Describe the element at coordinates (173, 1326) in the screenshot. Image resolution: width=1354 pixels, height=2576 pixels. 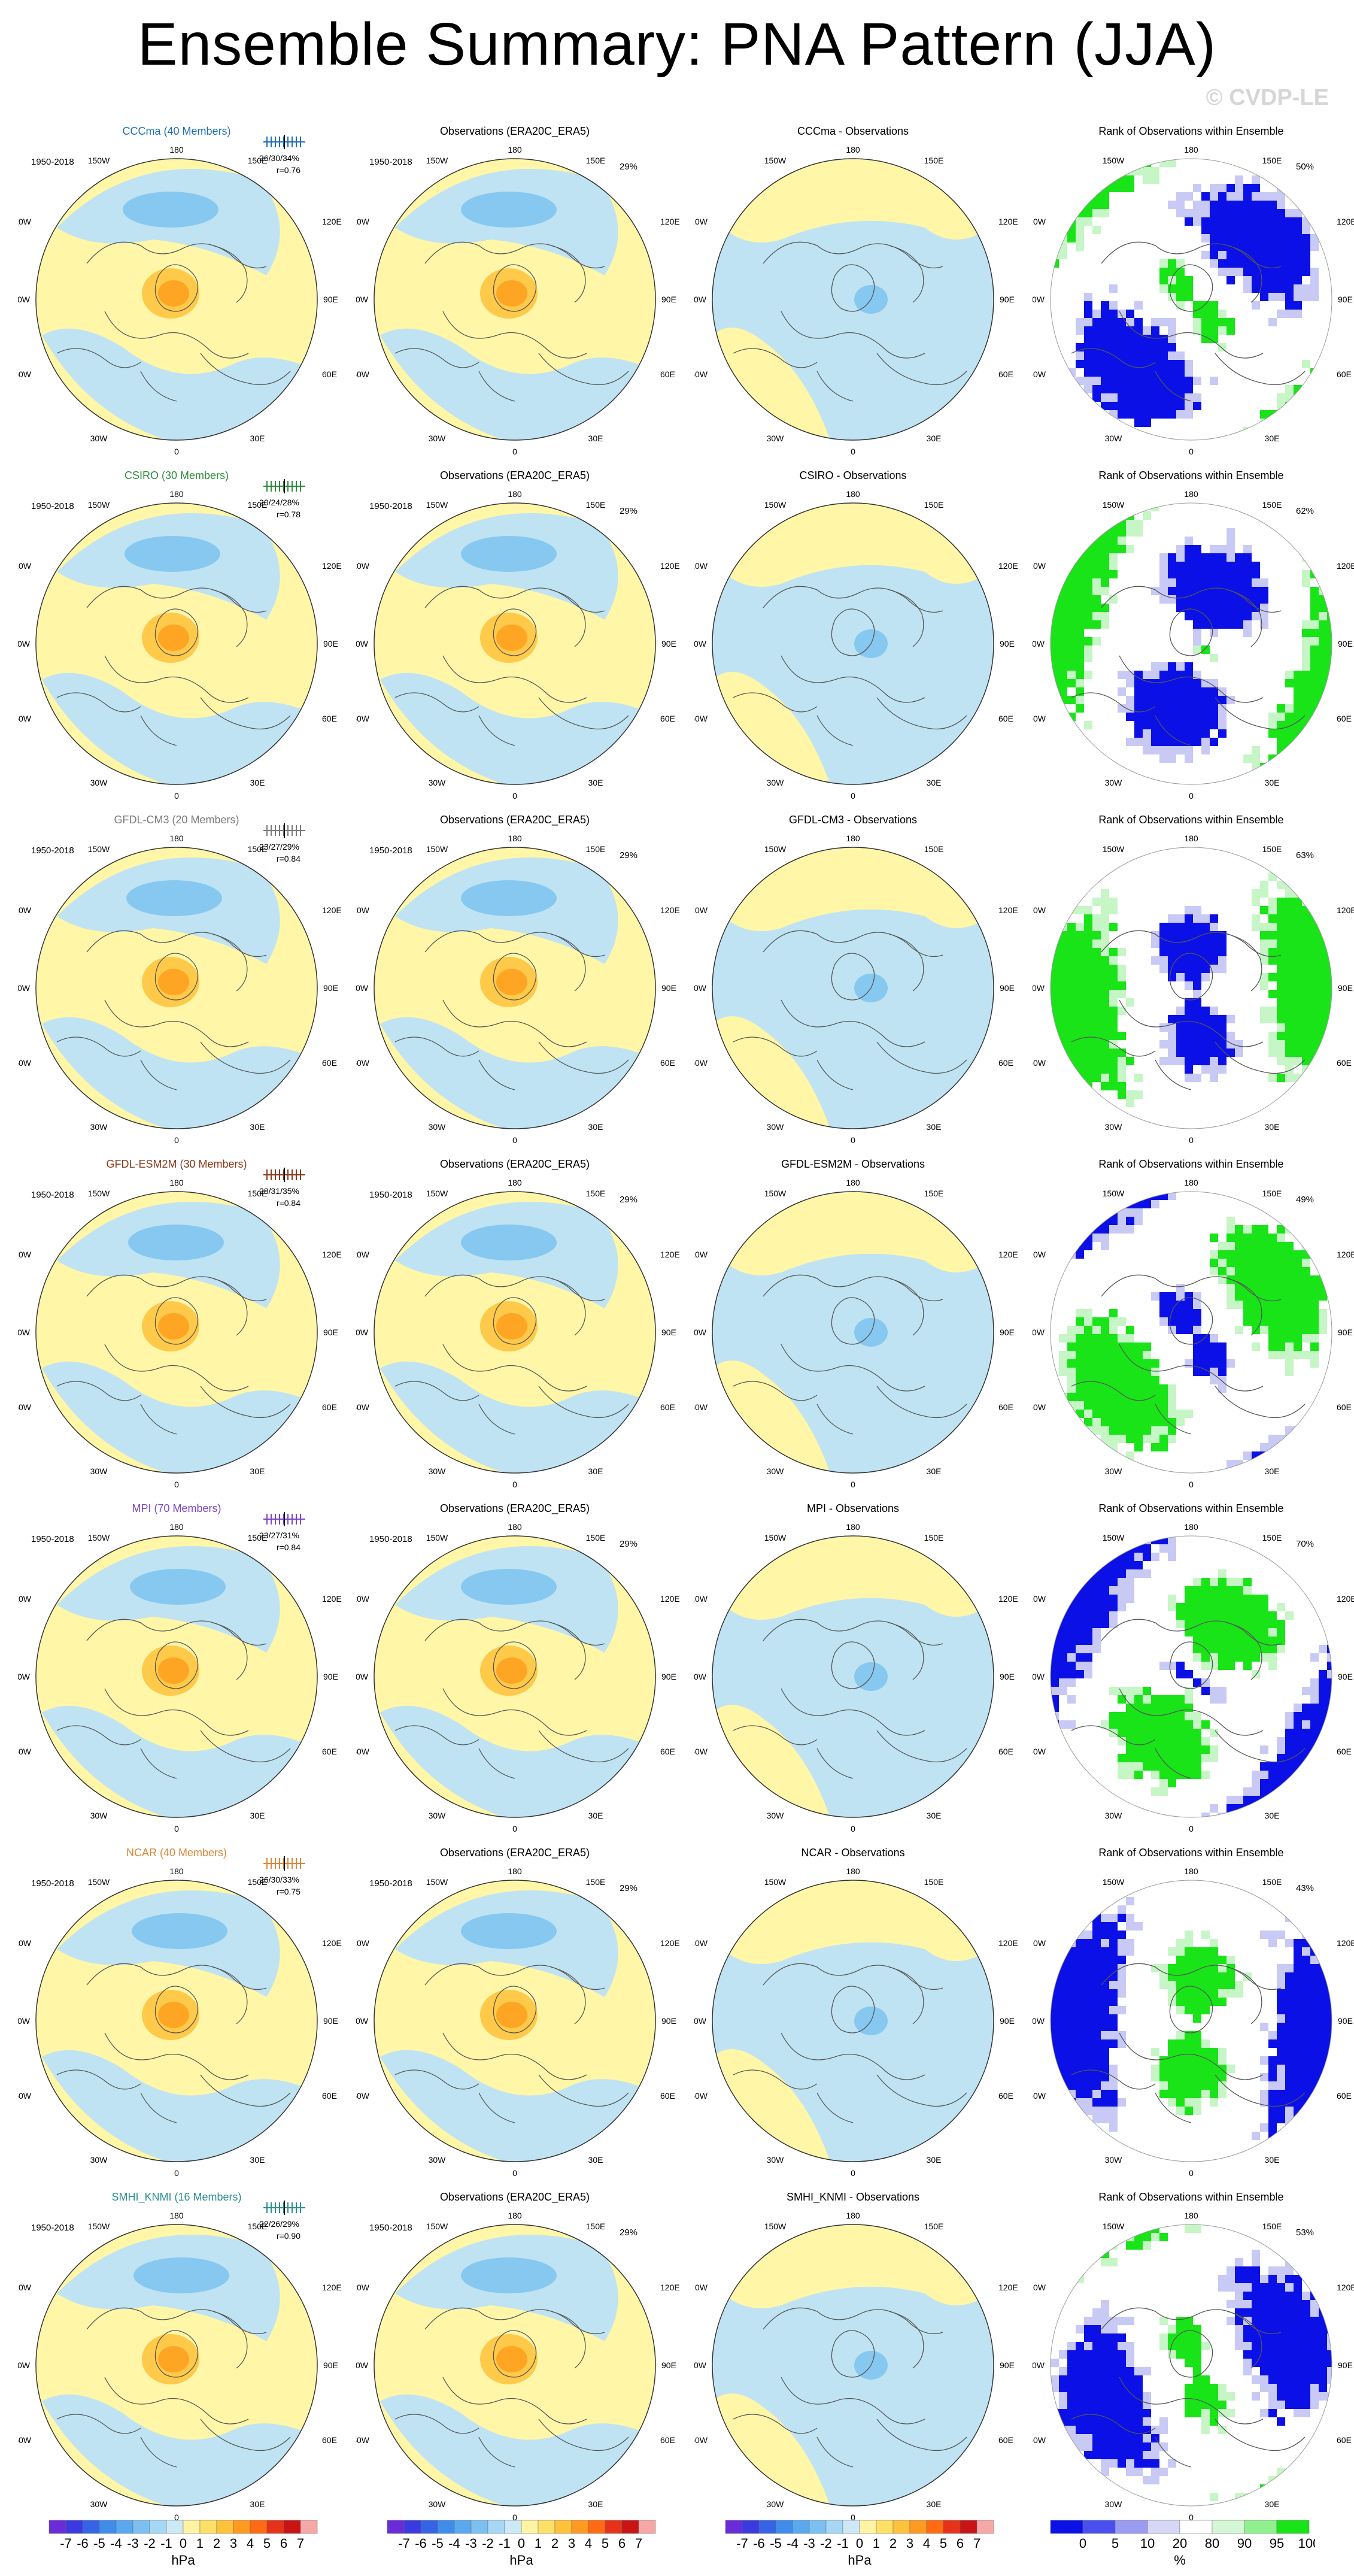
I see `positive-core-inner` at that location.